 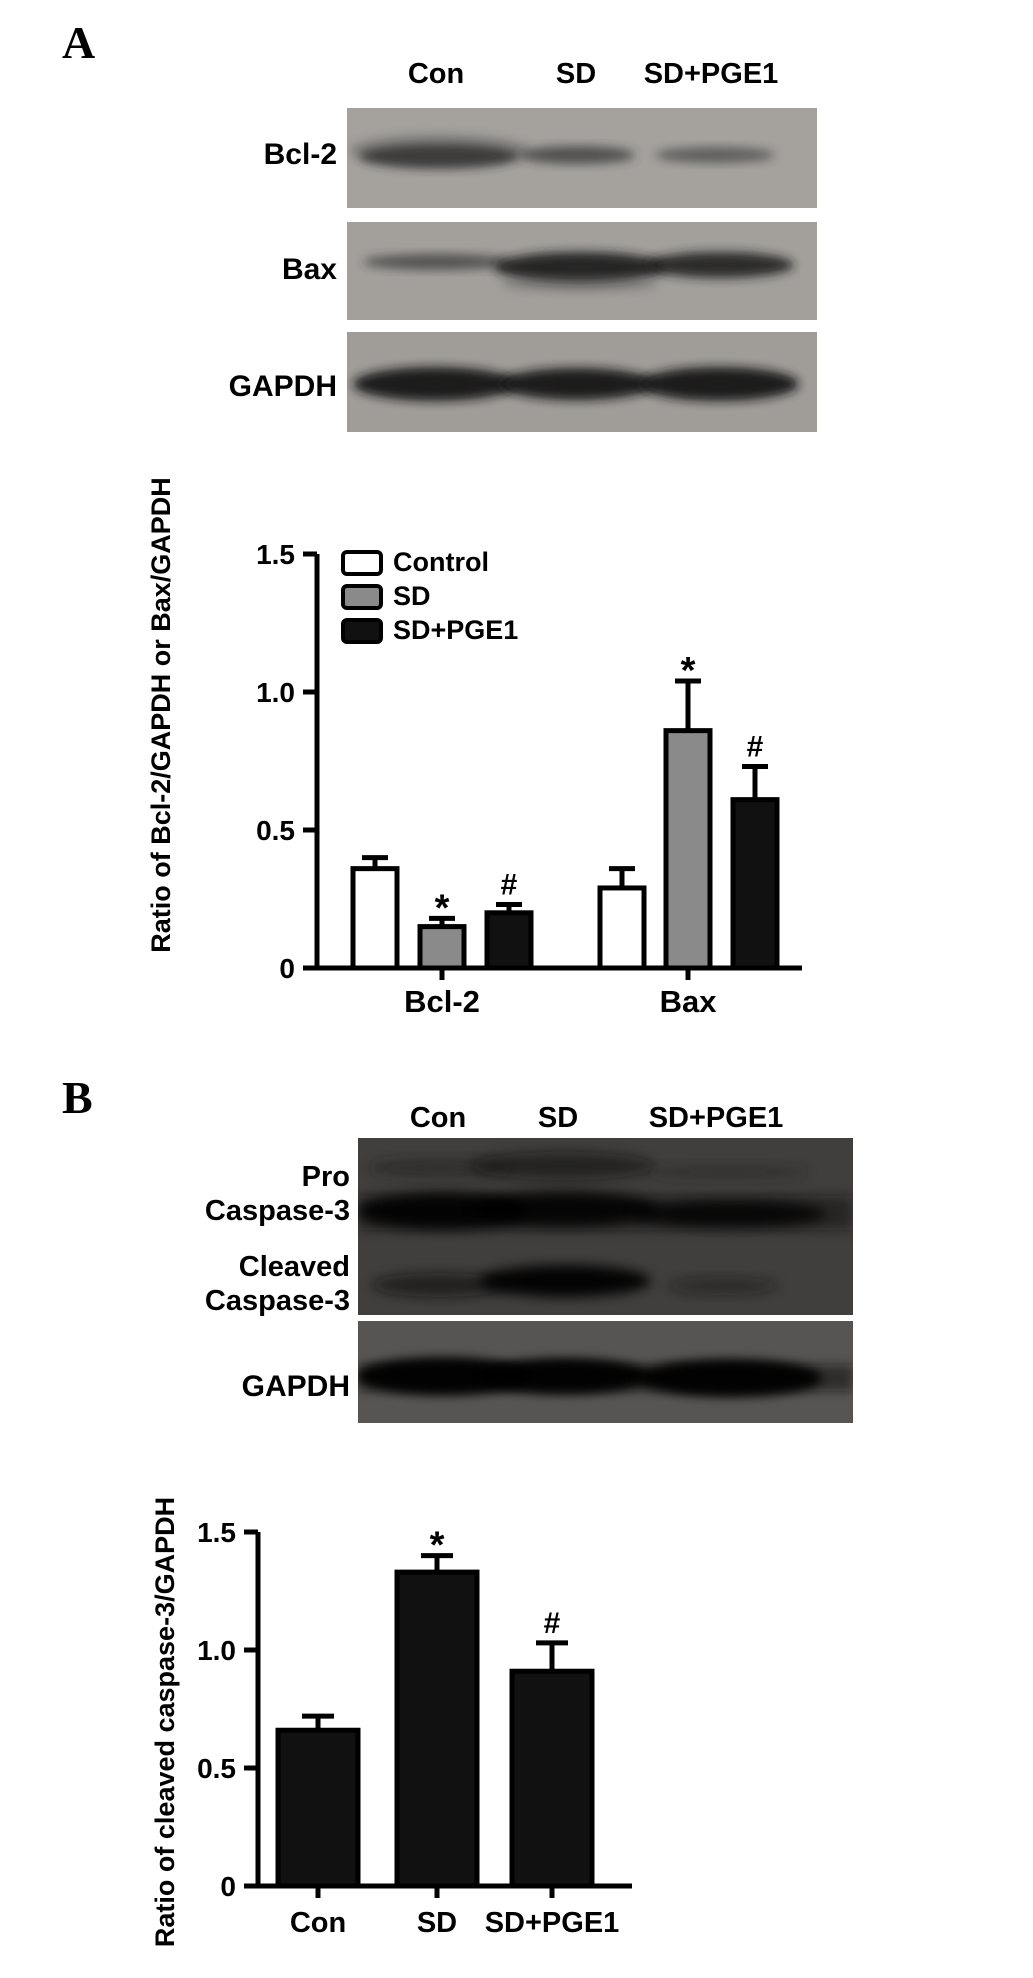 What do you see at coordinates (362, 597) in the screenshot?
I see `legend-swatch-SD` at bounding box center [362, 597].